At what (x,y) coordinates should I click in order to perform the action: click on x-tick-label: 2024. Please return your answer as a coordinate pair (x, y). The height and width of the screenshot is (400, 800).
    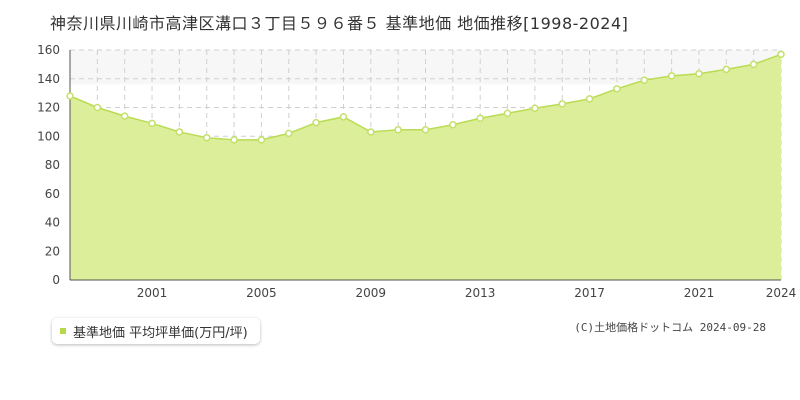
    Looking at the image, I should click on (781, 293).